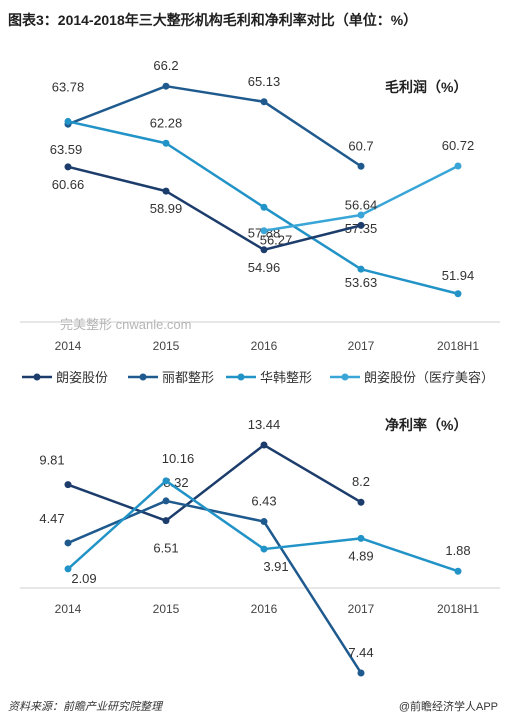 The image size is (508, 724). Describe the element at coordinates (448, 707) in the screenshot. I see `publisher-credit: @前瞻经济学人APP` at that location.